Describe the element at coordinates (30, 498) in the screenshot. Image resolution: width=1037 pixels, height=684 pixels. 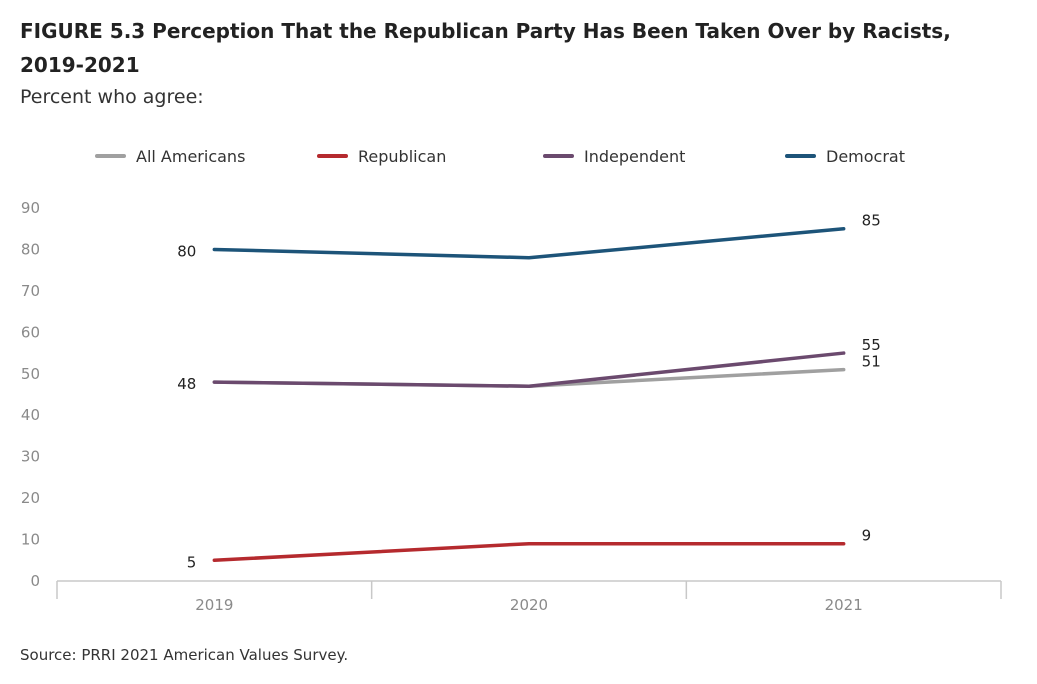
I see `y-tick-label: 20` at that location.